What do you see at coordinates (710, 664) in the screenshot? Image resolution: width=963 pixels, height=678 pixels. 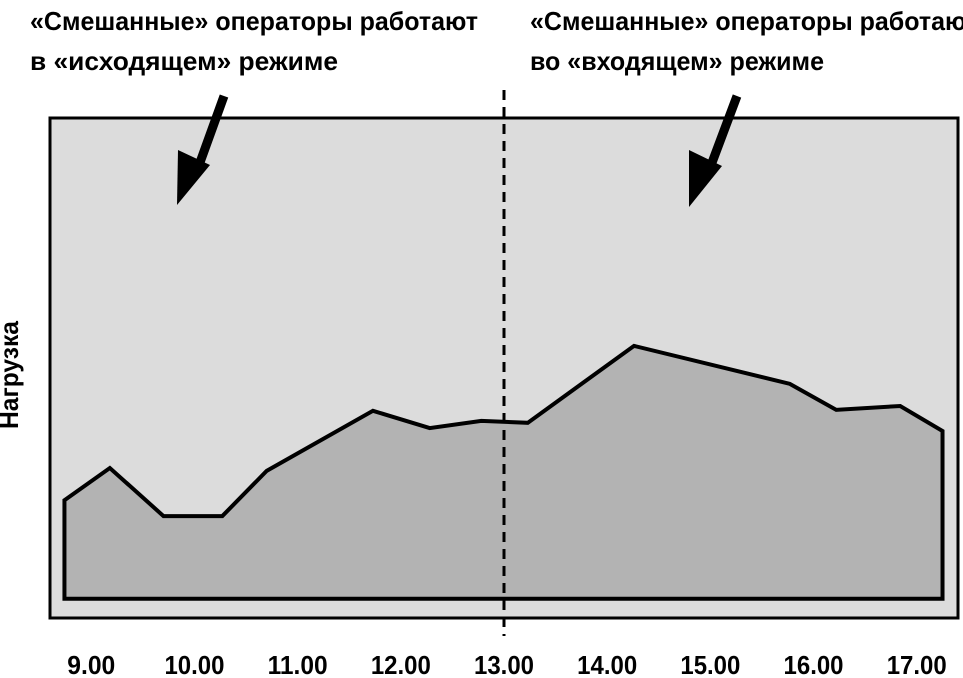 I see `x-tick-label: 15.00` at bounding box center [710, 664].